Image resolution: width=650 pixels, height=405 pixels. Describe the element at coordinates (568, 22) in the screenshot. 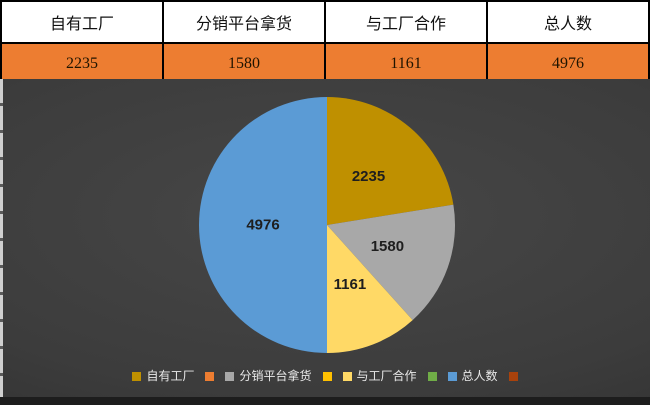

I see `header-cell-total: 总人数` at that location.